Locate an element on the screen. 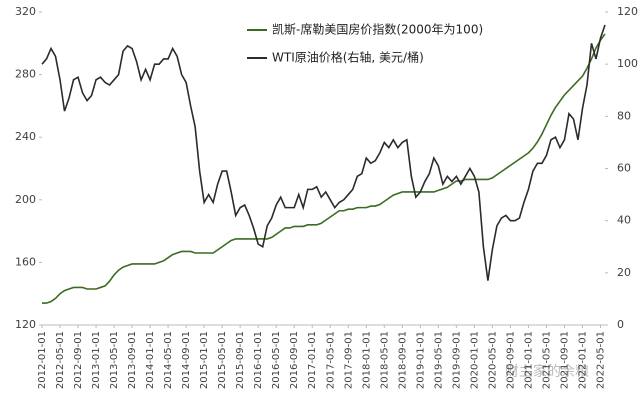  x-tick-label: 2022-01-01 is located at coordinates (582, 360).